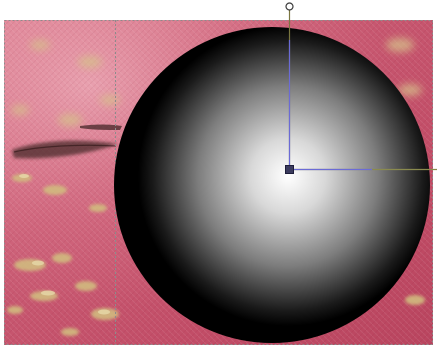 This screenshot has height=348, width=437. I want to click on center-handle-icon, so click(289, 169).